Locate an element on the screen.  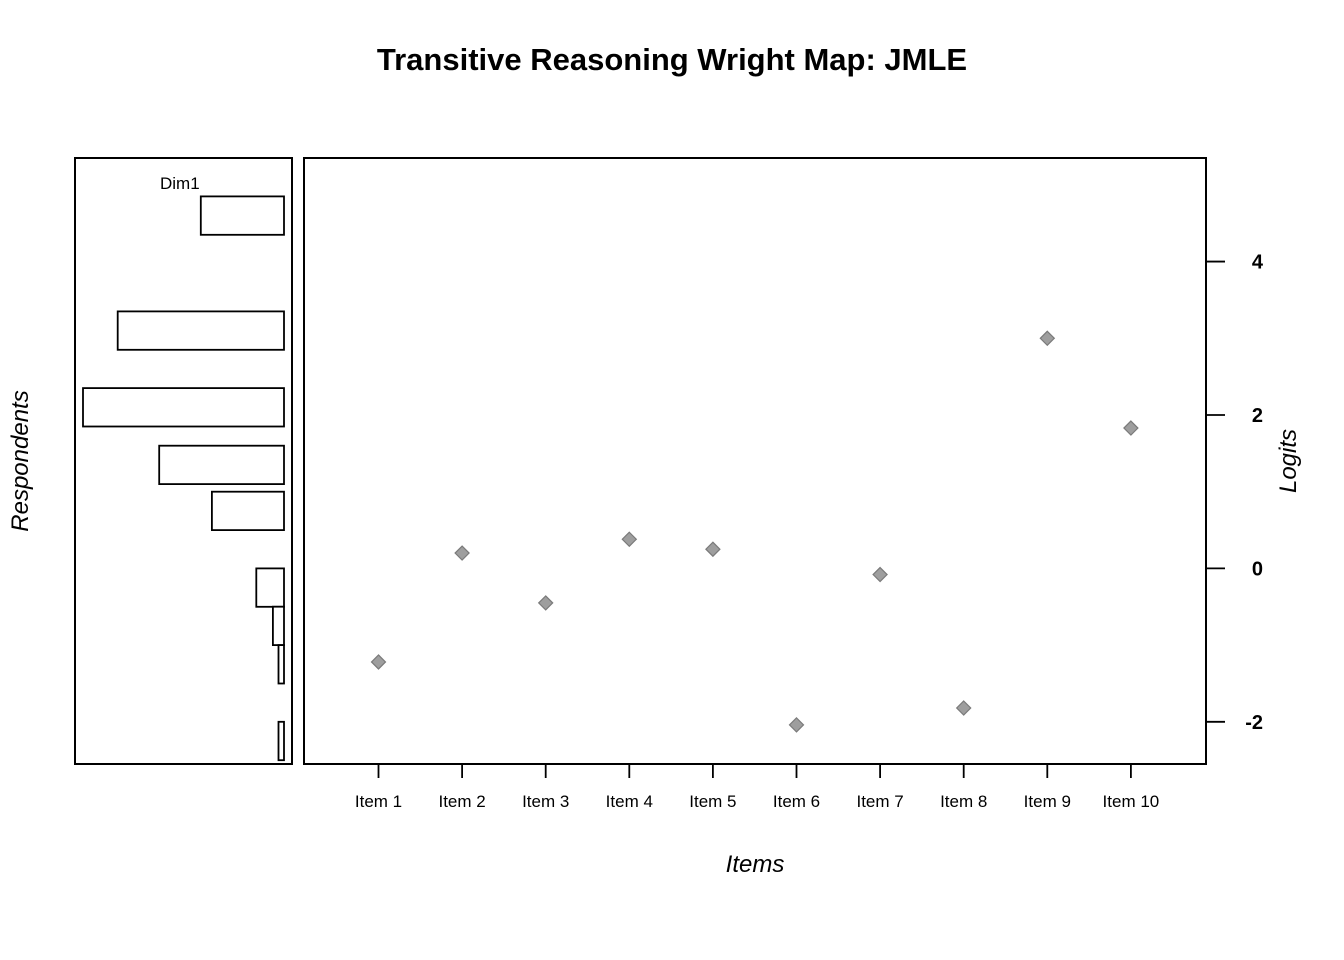
y-tick-label: 4 is located at coordinates (1258, 263).